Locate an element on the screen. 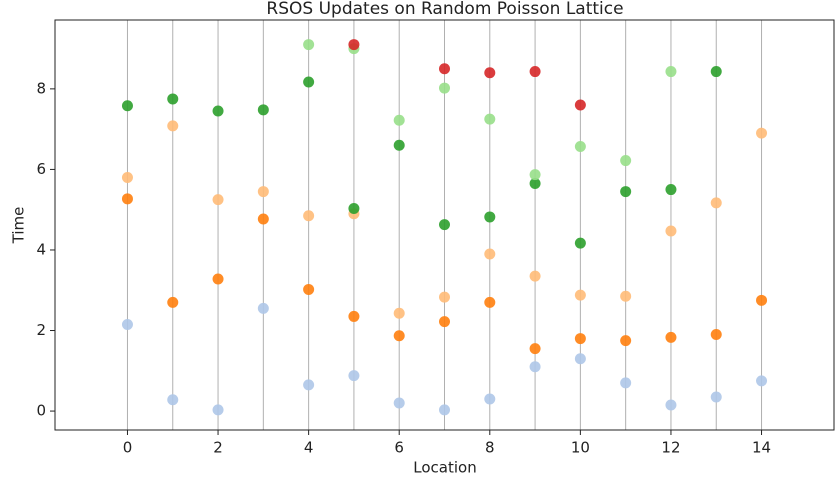 The width and height of the screenshot is (835, 484). y-tick-label: 4 is located at coordinates (41, 249).